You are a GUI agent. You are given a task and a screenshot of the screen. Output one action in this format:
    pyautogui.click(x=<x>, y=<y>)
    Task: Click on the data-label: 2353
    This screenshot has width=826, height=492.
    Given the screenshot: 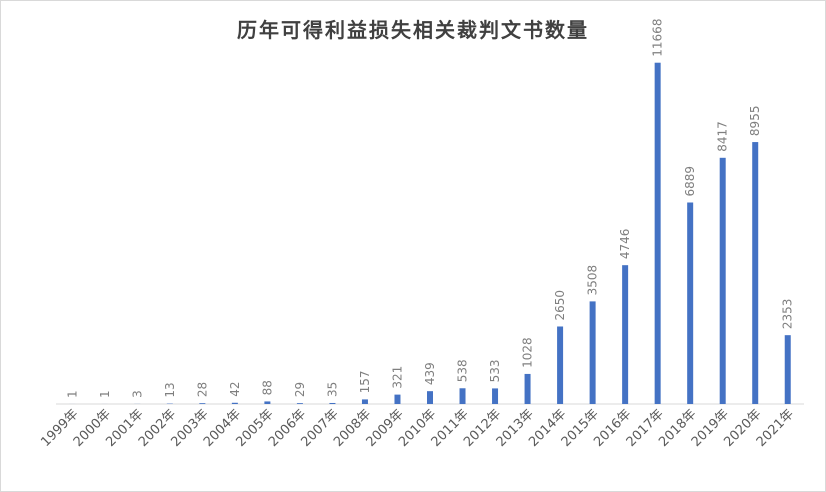 What is the action you would take?
    pyautogui.click(x=788, y=314)
    